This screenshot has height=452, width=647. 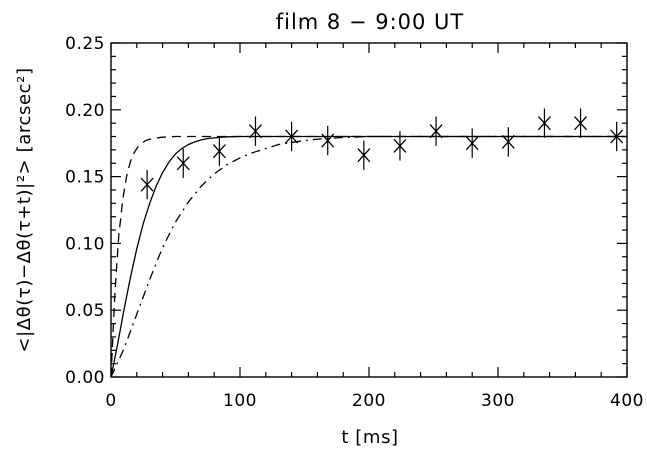 I want to click on x-tick-label: 200, so click(x=369, y=401).